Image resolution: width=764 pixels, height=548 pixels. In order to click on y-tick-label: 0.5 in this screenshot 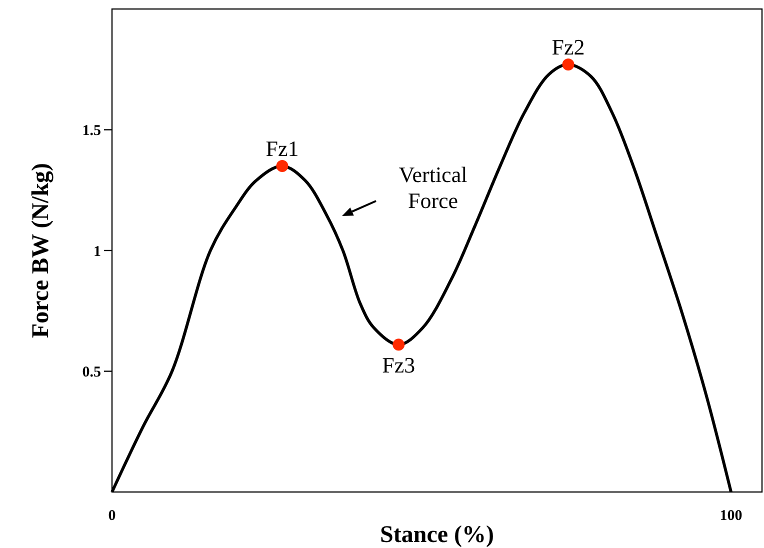, I will do `click(91, 372)`.